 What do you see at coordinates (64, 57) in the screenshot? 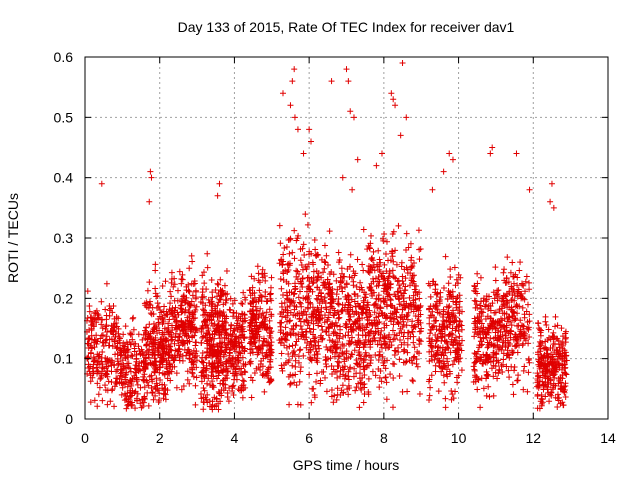
I see `y-tick-label: 0.6` at bounding box center [64, 57].